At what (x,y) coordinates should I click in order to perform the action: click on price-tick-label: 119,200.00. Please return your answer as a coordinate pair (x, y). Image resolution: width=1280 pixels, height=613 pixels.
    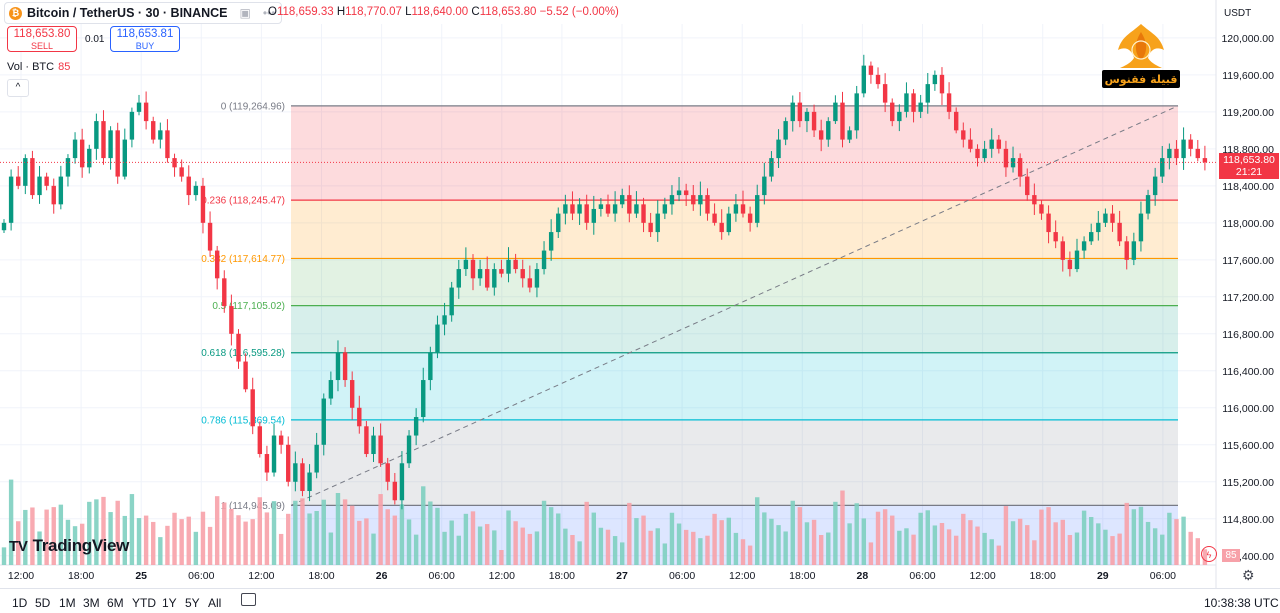
    Looking at the image, I should click on (1248, 113).